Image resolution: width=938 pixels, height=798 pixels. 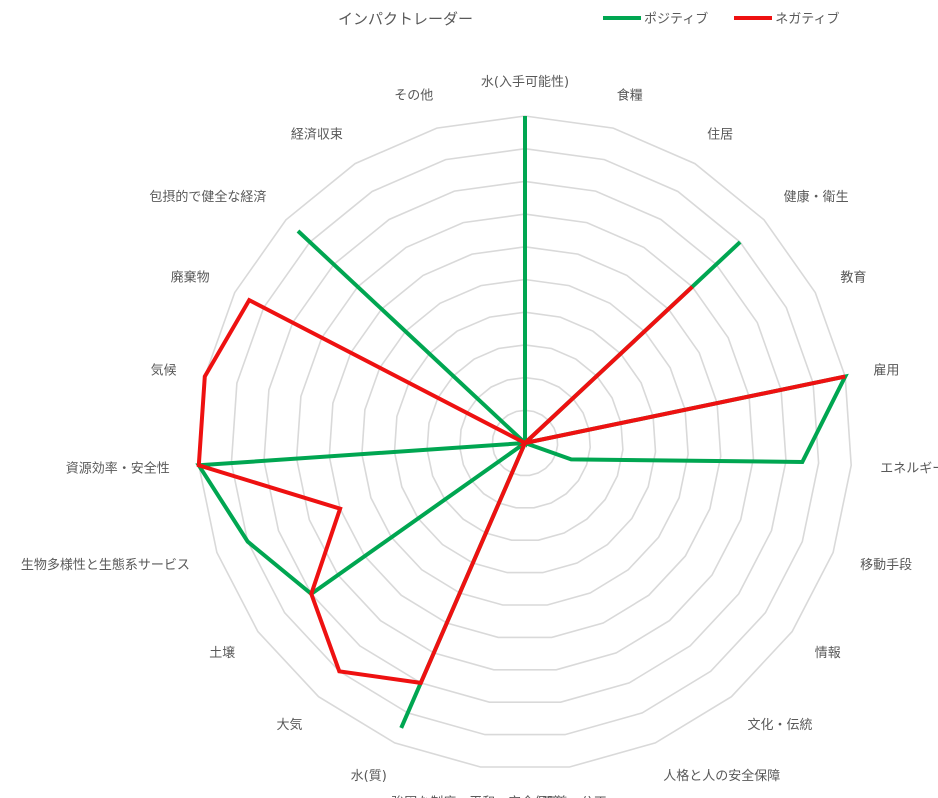 I want to click on category-label: 正義・公正, so click(x=574, y=796).